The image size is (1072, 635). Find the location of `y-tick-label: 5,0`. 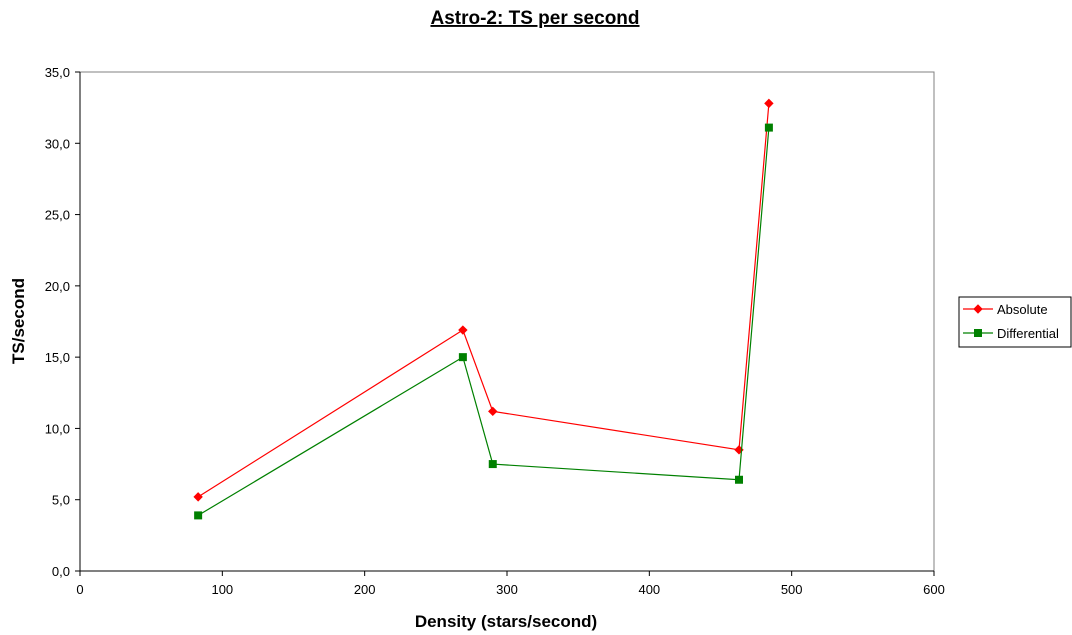

y-tick-label: 5,0 is located at coordinates (61, 500).